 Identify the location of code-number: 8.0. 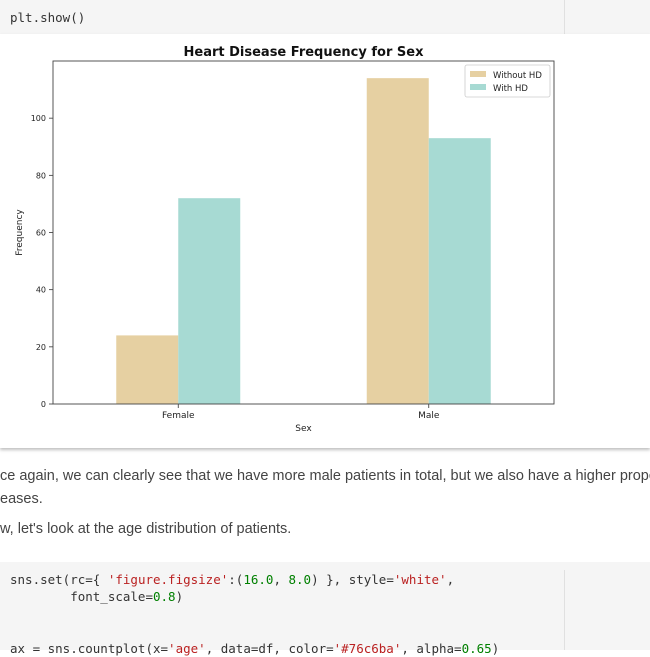
(300, 579).